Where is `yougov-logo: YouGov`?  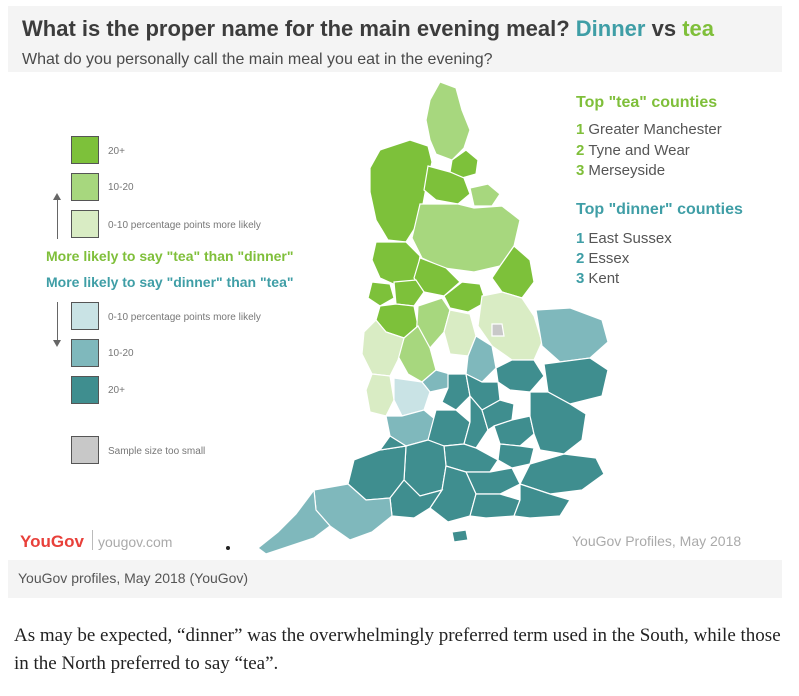
yougov-logo: YouGov is located at coordinates (52, 541).